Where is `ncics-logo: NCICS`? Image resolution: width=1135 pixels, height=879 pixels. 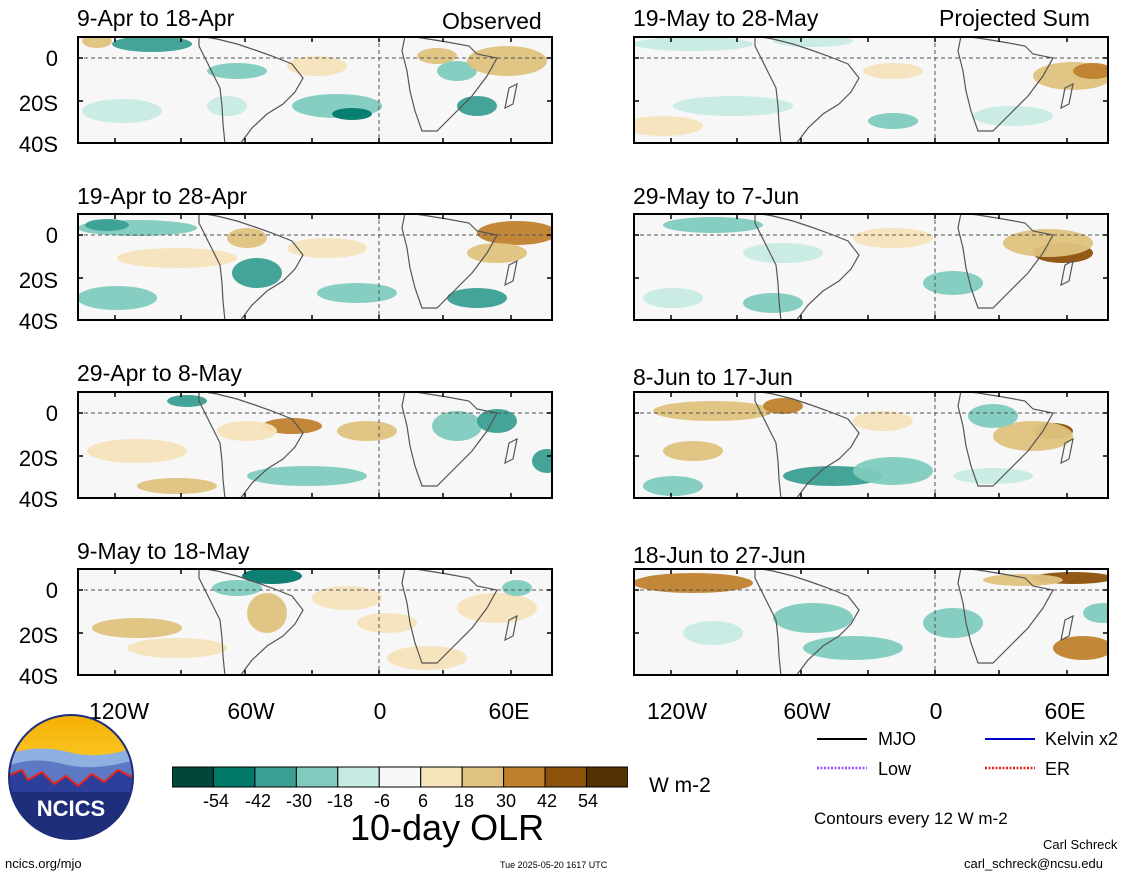
ncics-logo: NCICS is located at coordinates (71, 777).